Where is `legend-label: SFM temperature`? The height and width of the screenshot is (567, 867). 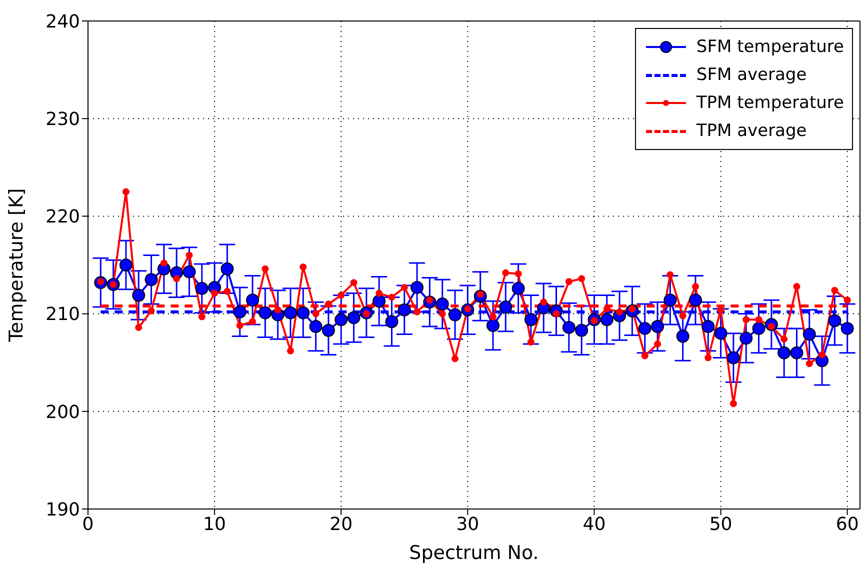 legend-label: SFM temperature is located at coordinates (770, 47).